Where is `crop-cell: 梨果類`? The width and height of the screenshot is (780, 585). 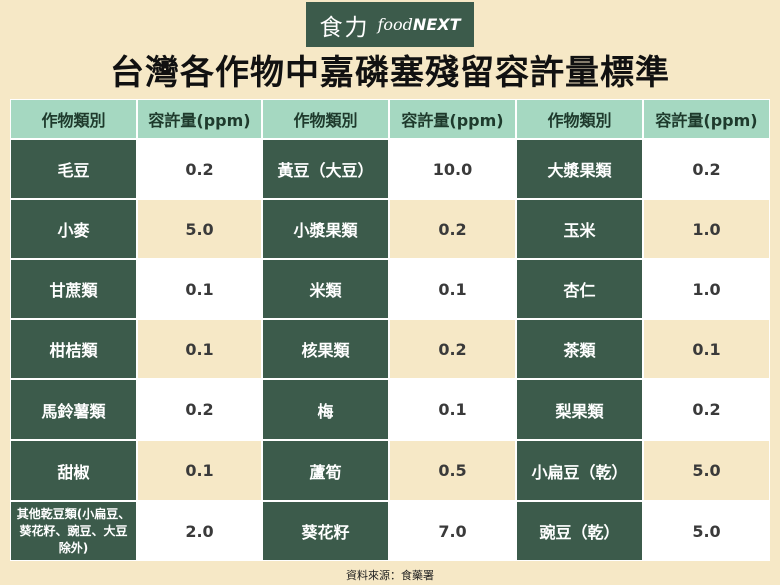
crop-cell: 梨果類 is located at coordinates (579, 409).